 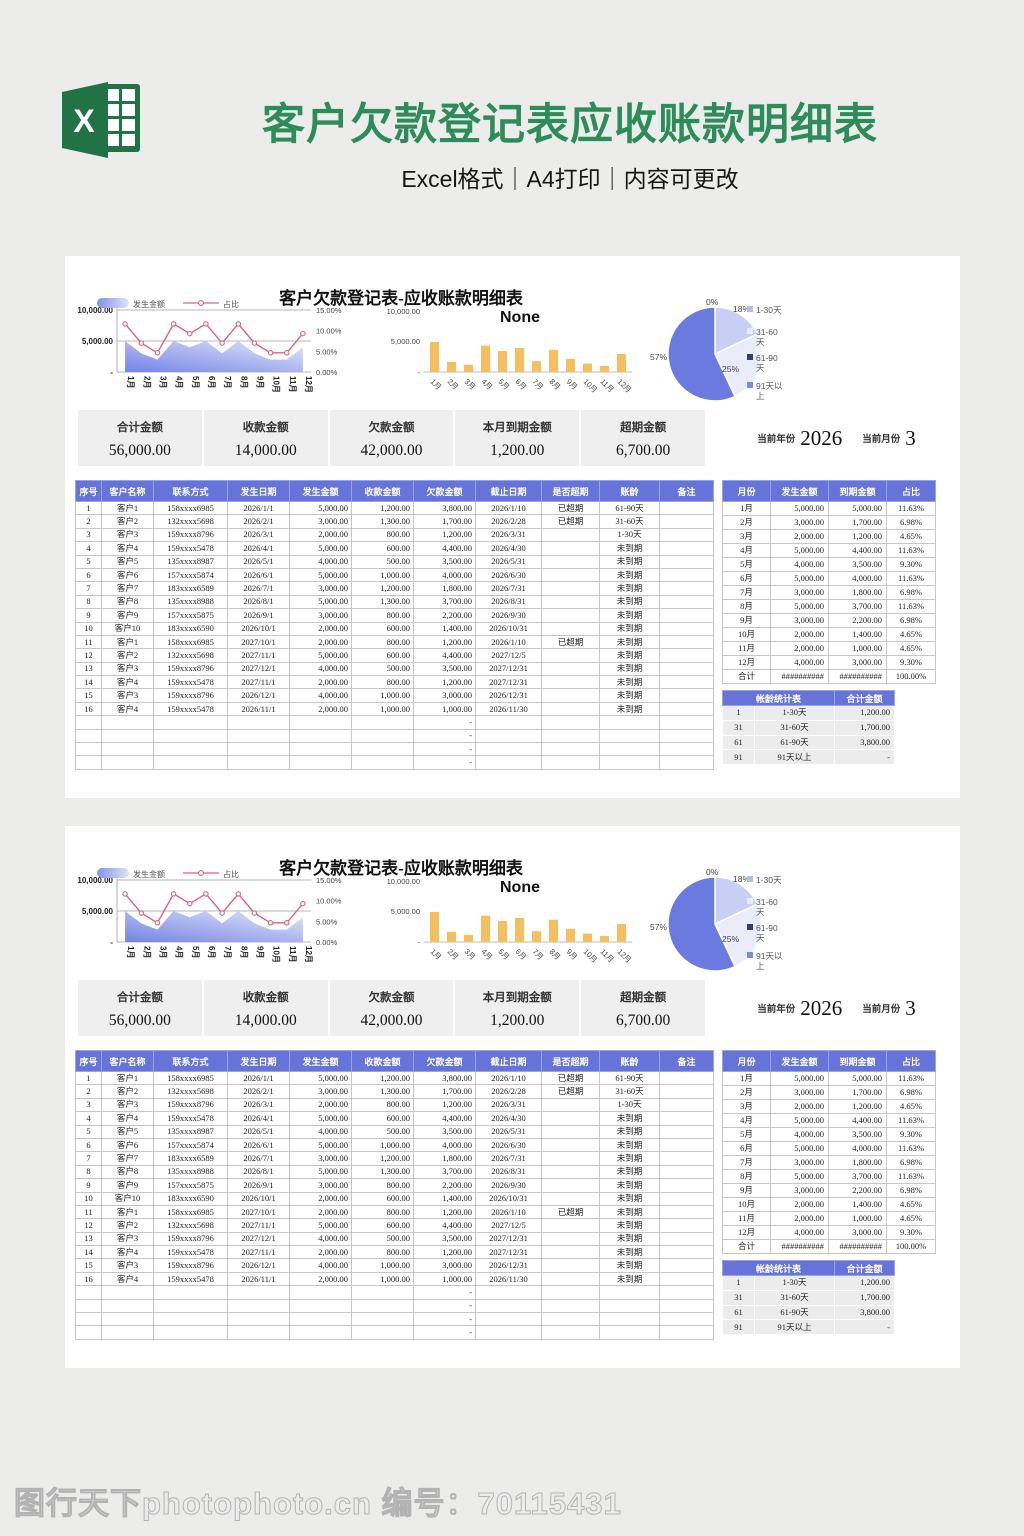 What do you see at coordinates (738, 1283) in the screenshot?
I see `cell: 1` at bounding box center [738, 1283].